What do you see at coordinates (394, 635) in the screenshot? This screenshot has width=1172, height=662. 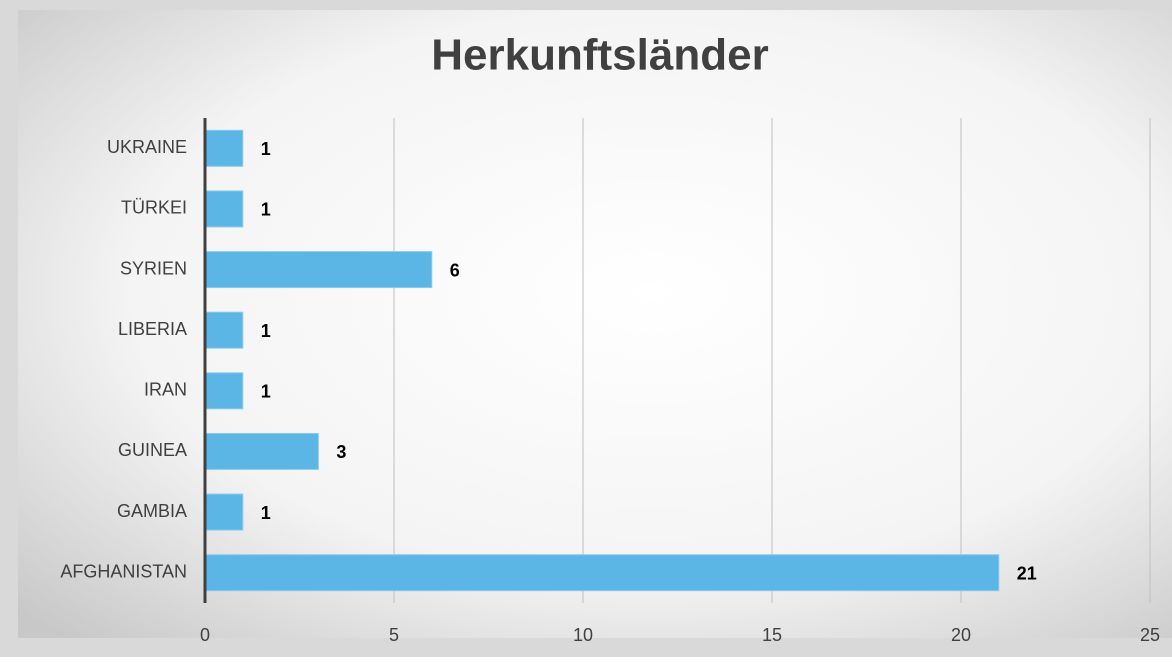 I see `x-tick-label: 5` at bounding box center [394, 635].